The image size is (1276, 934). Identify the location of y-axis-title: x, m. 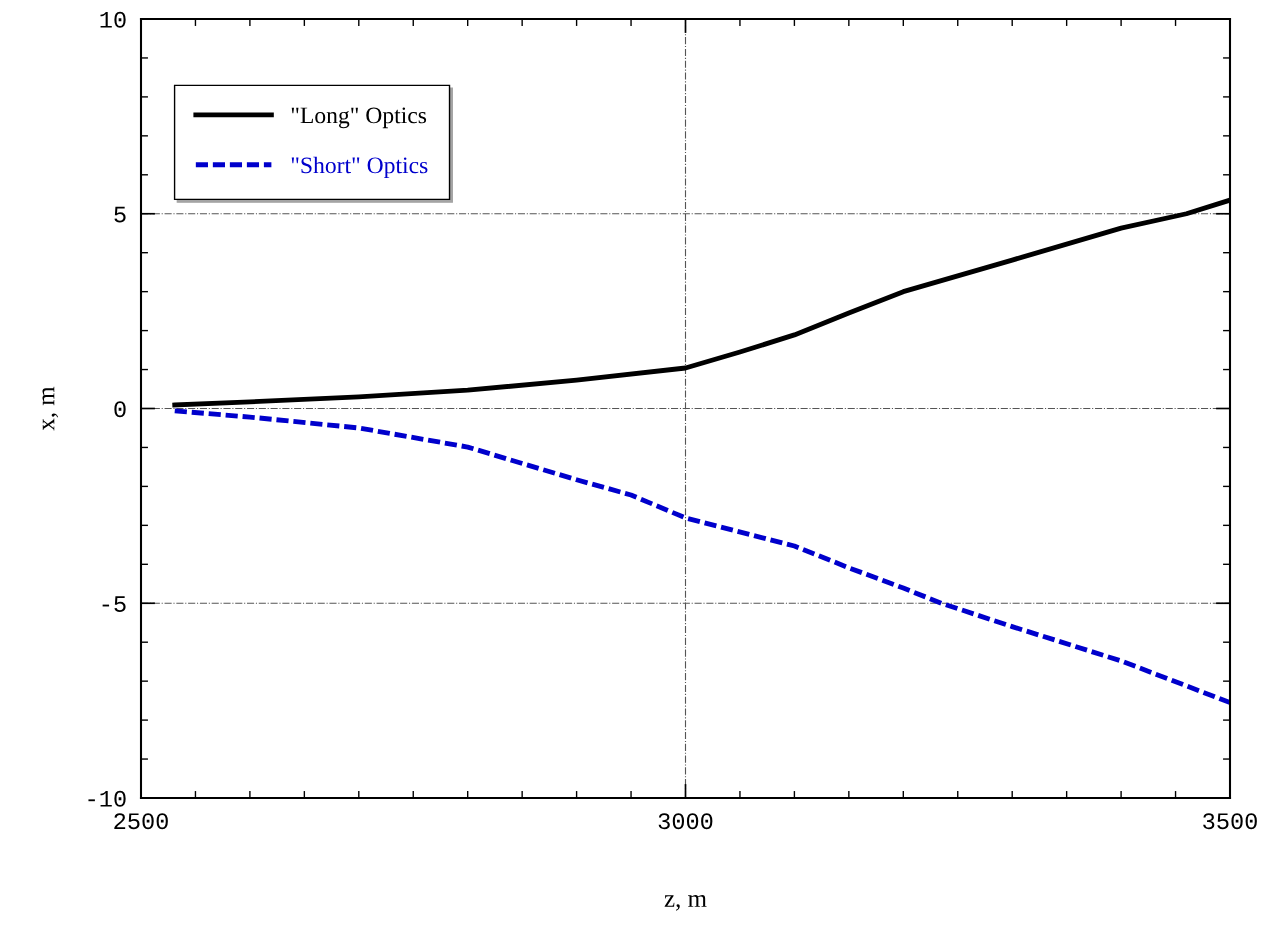
(50, 408).